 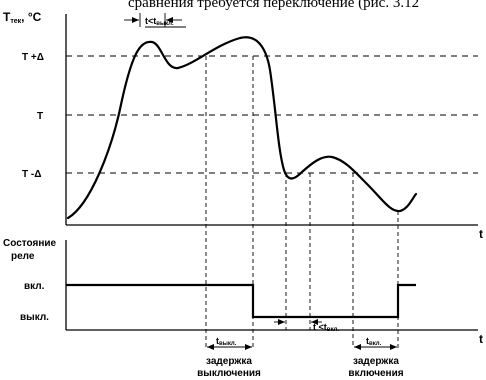 What do you see at coordinates (31, 174) in the screenshot?
I see `level-label-lower: Т -Δ` at bounding box center [31, 174].